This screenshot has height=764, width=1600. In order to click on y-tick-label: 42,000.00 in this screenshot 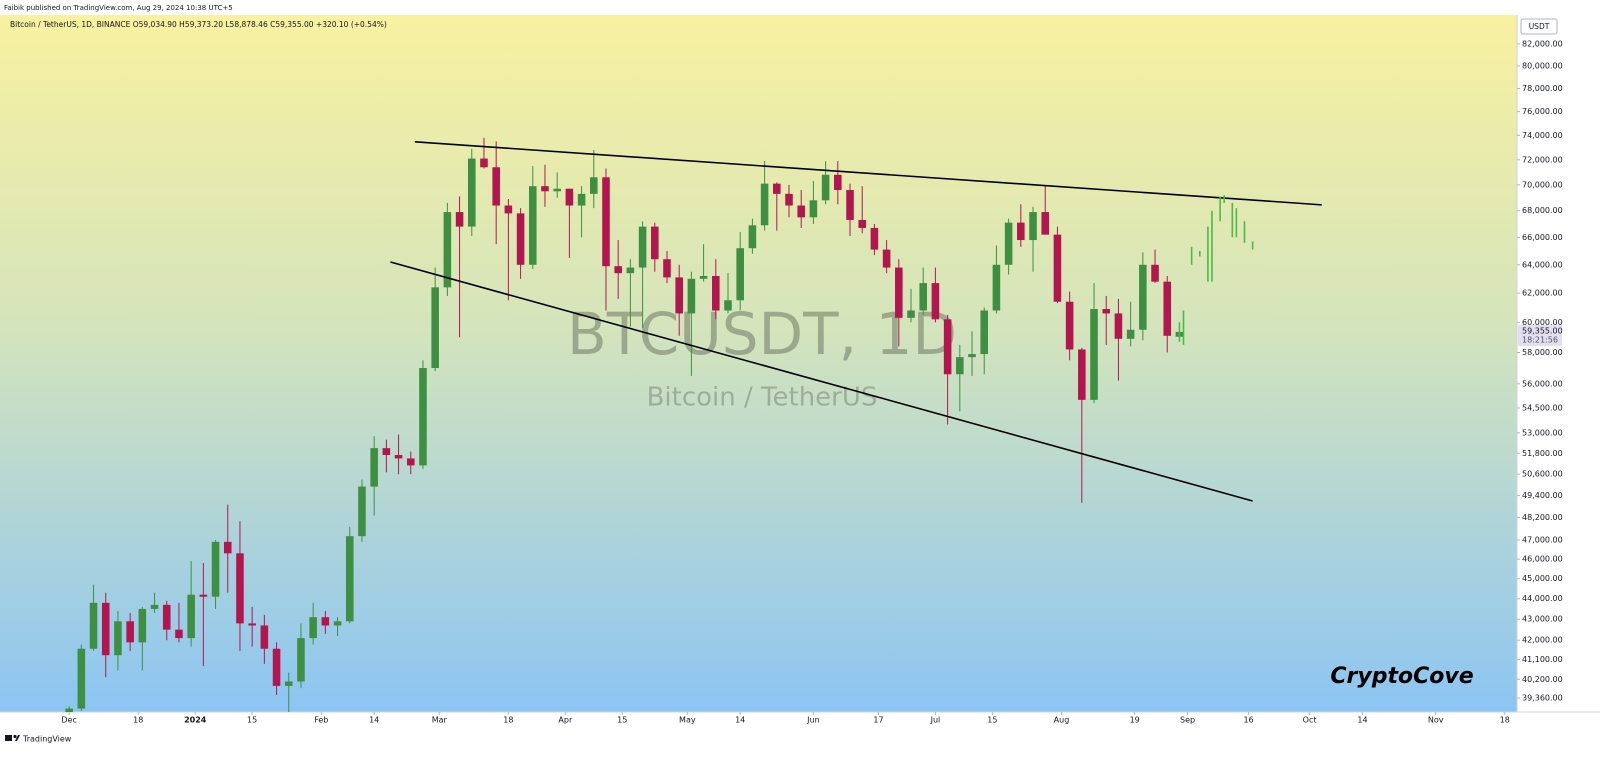, I will do `click(1542, 640)`.